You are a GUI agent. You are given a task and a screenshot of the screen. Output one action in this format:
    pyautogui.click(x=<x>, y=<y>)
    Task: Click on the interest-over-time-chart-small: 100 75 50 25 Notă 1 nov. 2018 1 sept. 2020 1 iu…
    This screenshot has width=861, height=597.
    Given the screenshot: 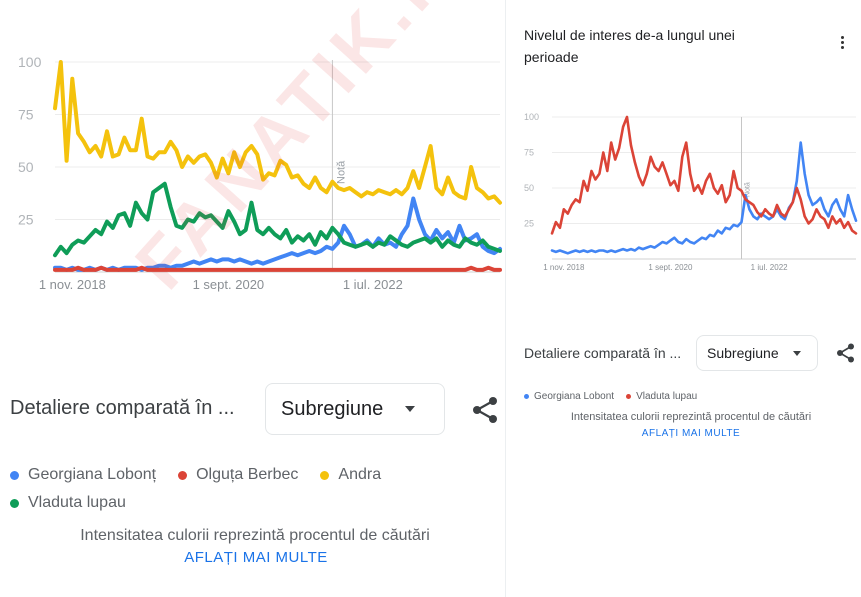 What is the action you would take?
    pyautogui.click(x=691, y=192)
    